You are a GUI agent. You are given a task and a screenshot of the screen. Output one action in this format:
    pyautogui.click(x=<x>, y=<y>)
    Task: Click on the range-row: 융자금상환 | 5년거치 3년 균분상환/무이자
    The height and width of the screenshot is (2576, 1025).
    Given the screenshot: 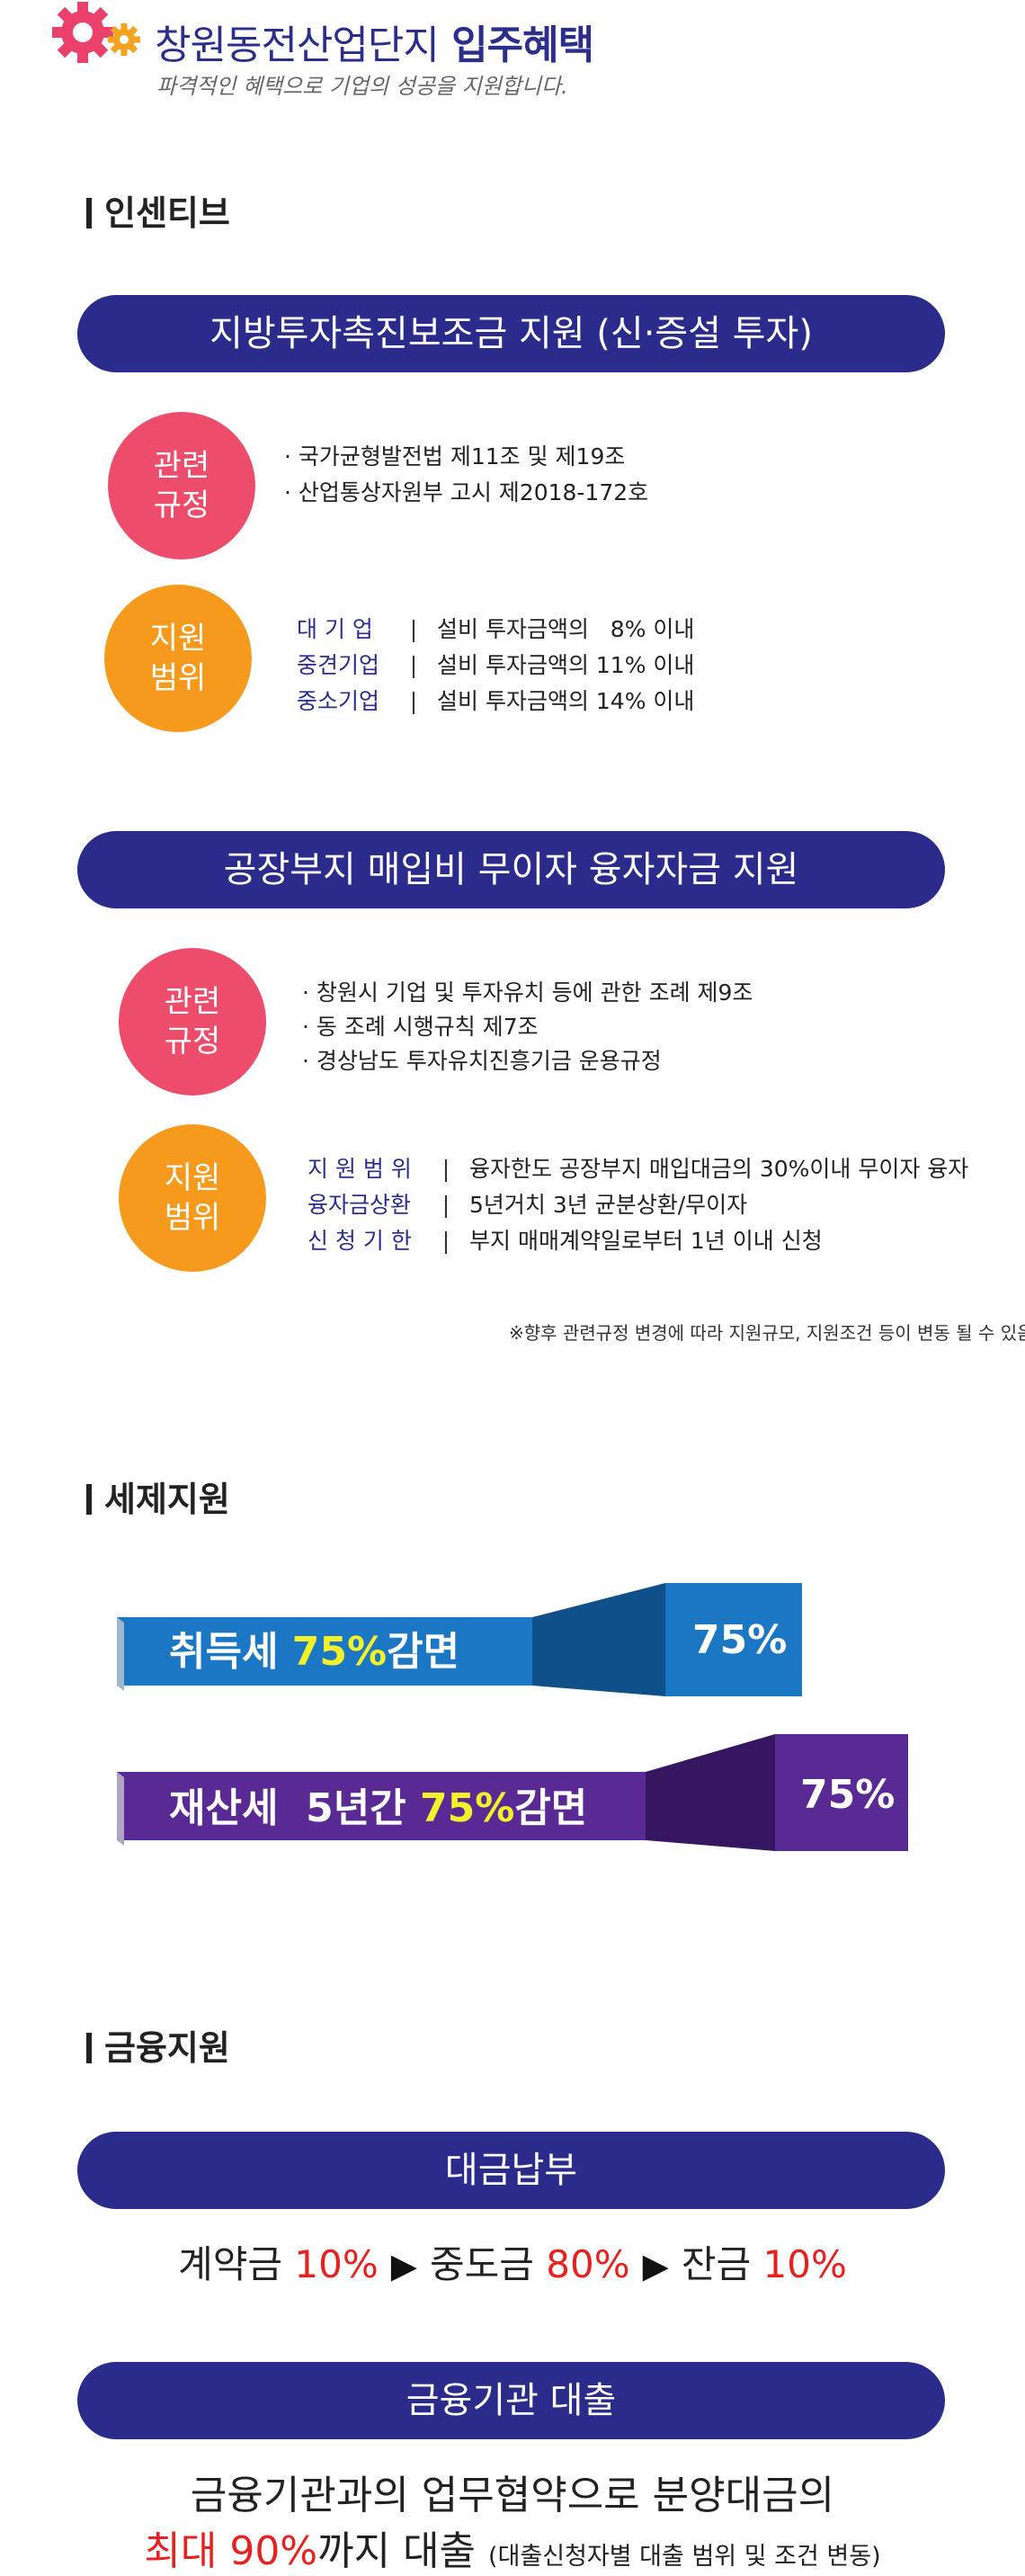 What is the action you would take?
    pyautogui.click(x=528, y=1203)
    